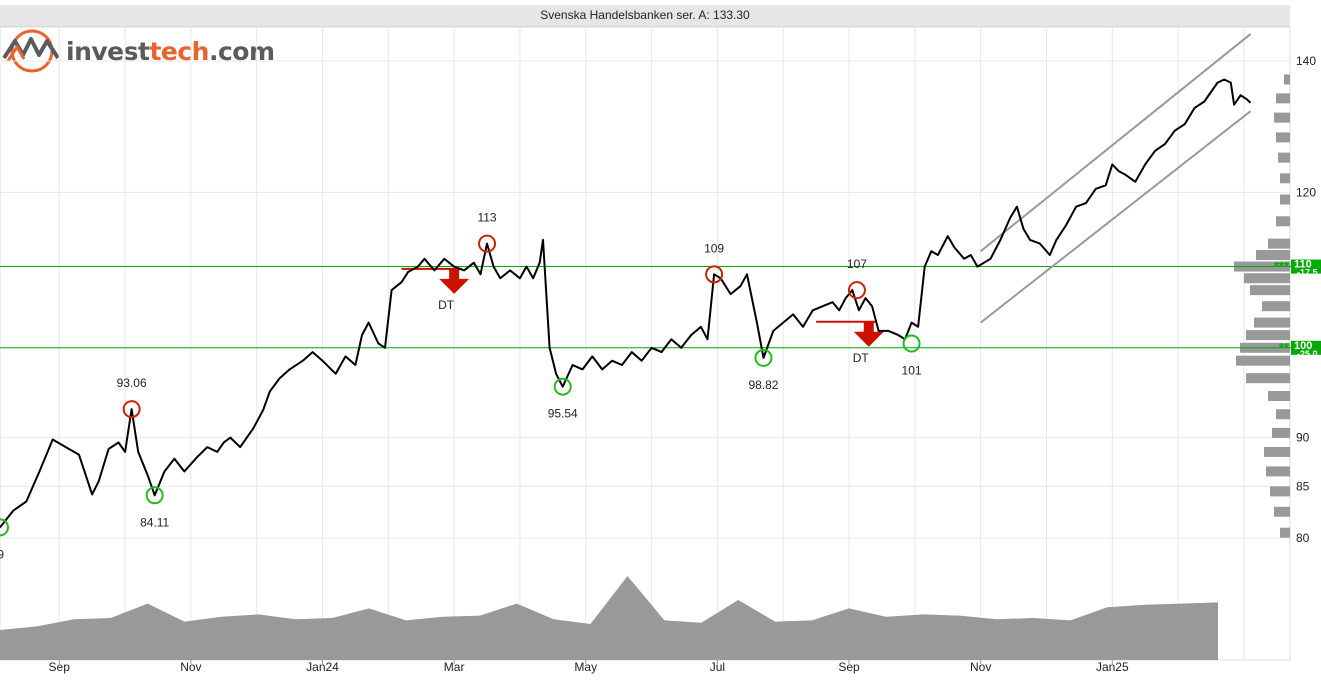 The height and width of the screenshot is (680, 1321). Describe the element at coordinates (563, 414) in the screenshot. I see `bottom-value-label: 95.54` at that location.